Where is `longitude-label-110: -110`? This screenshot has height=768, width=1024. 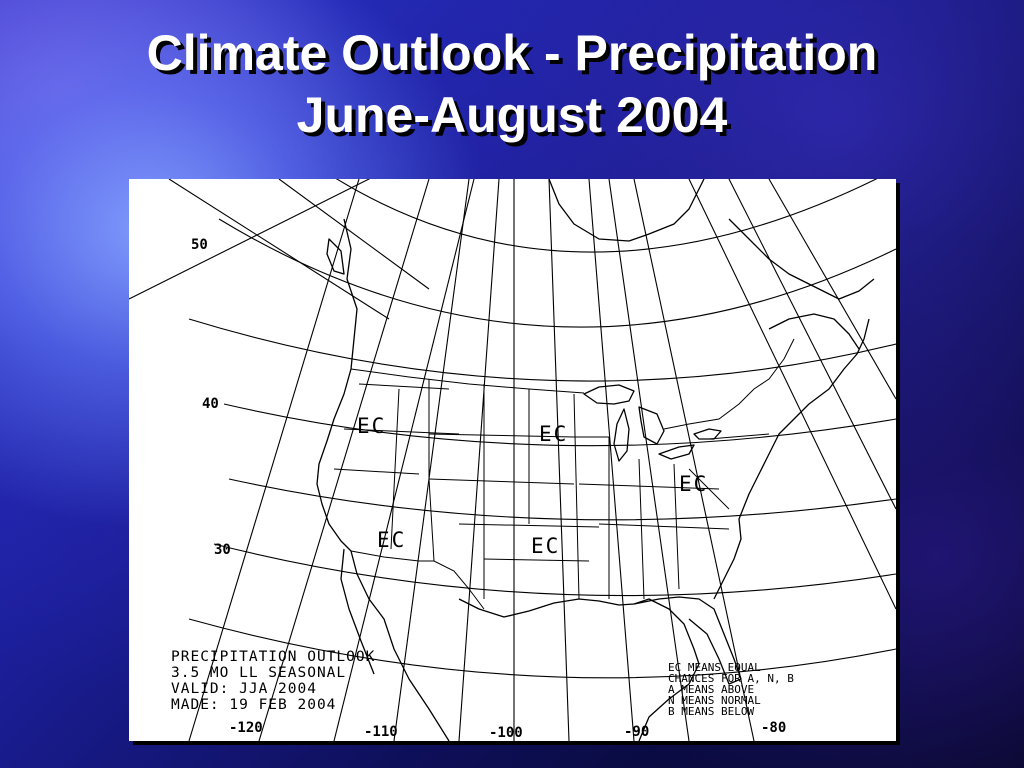
longitude-label-110: -110 is located at coordinates (381, 732).